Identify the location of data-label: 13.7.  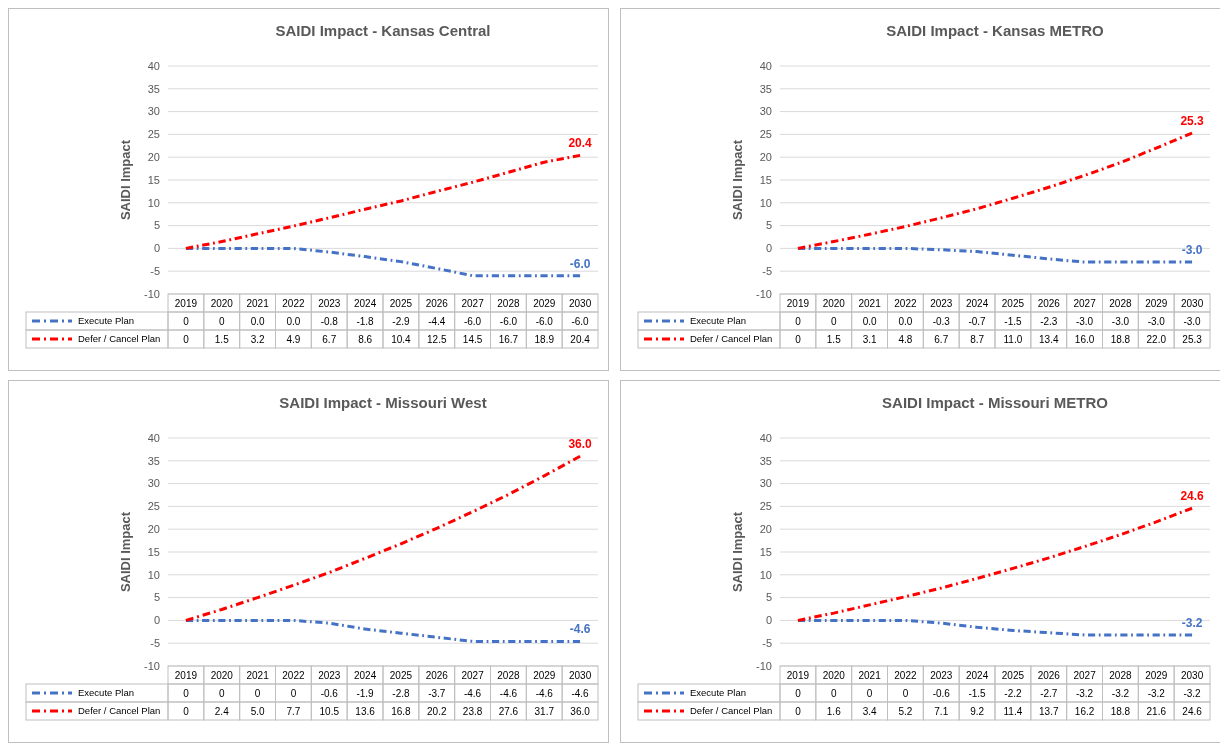
(1049, 711).